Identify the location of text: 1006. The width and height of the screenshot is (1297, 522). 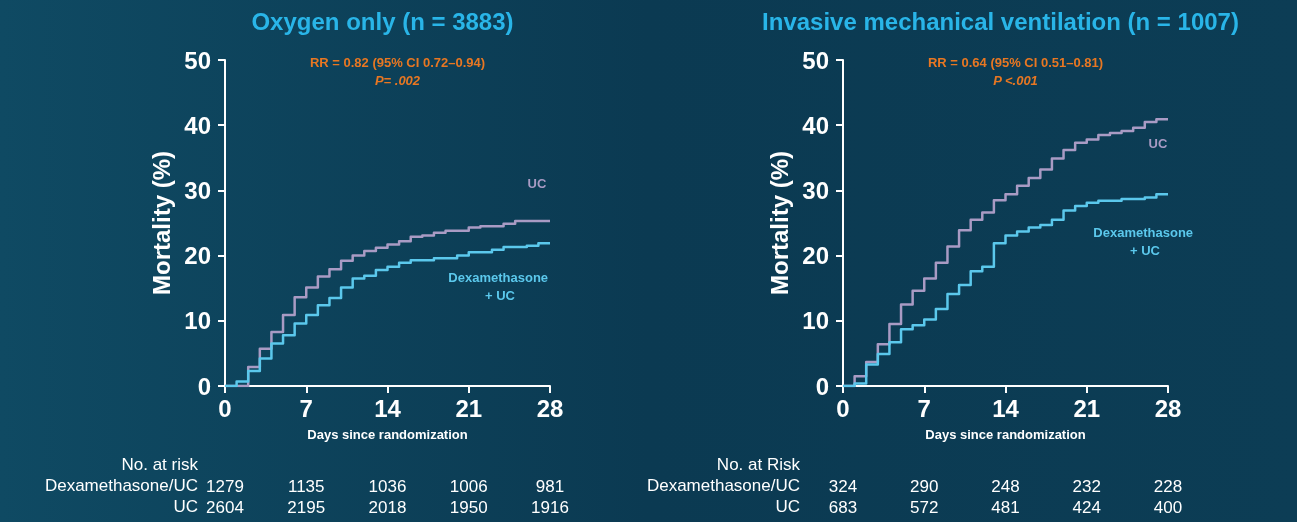
(468, 486).